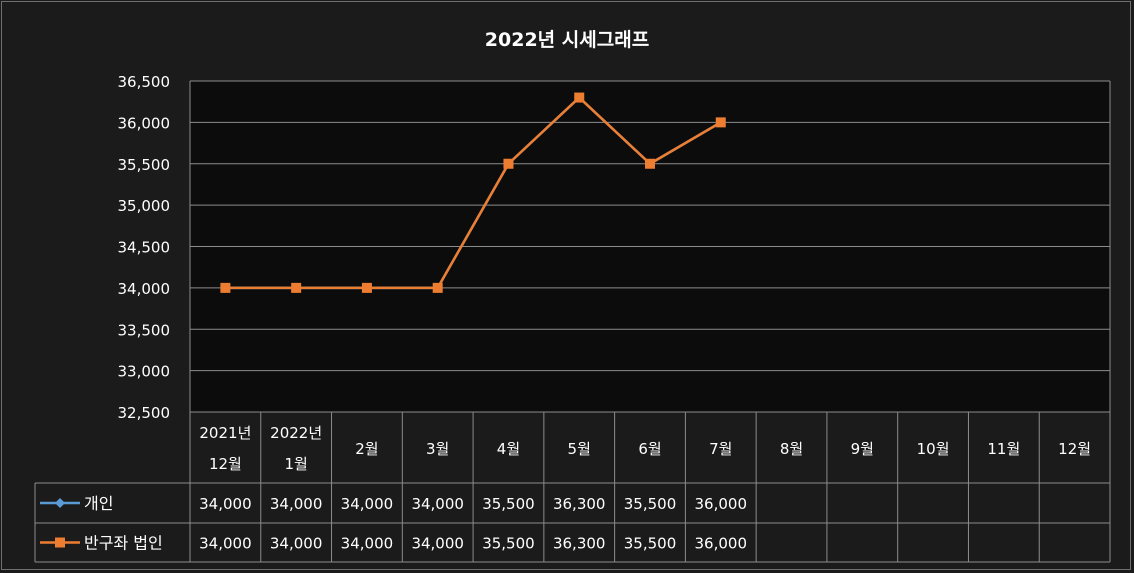 The width and height of the screenshot is (1134, 573). I want to click on x-tick-label: 2021년, so click(225, 433).